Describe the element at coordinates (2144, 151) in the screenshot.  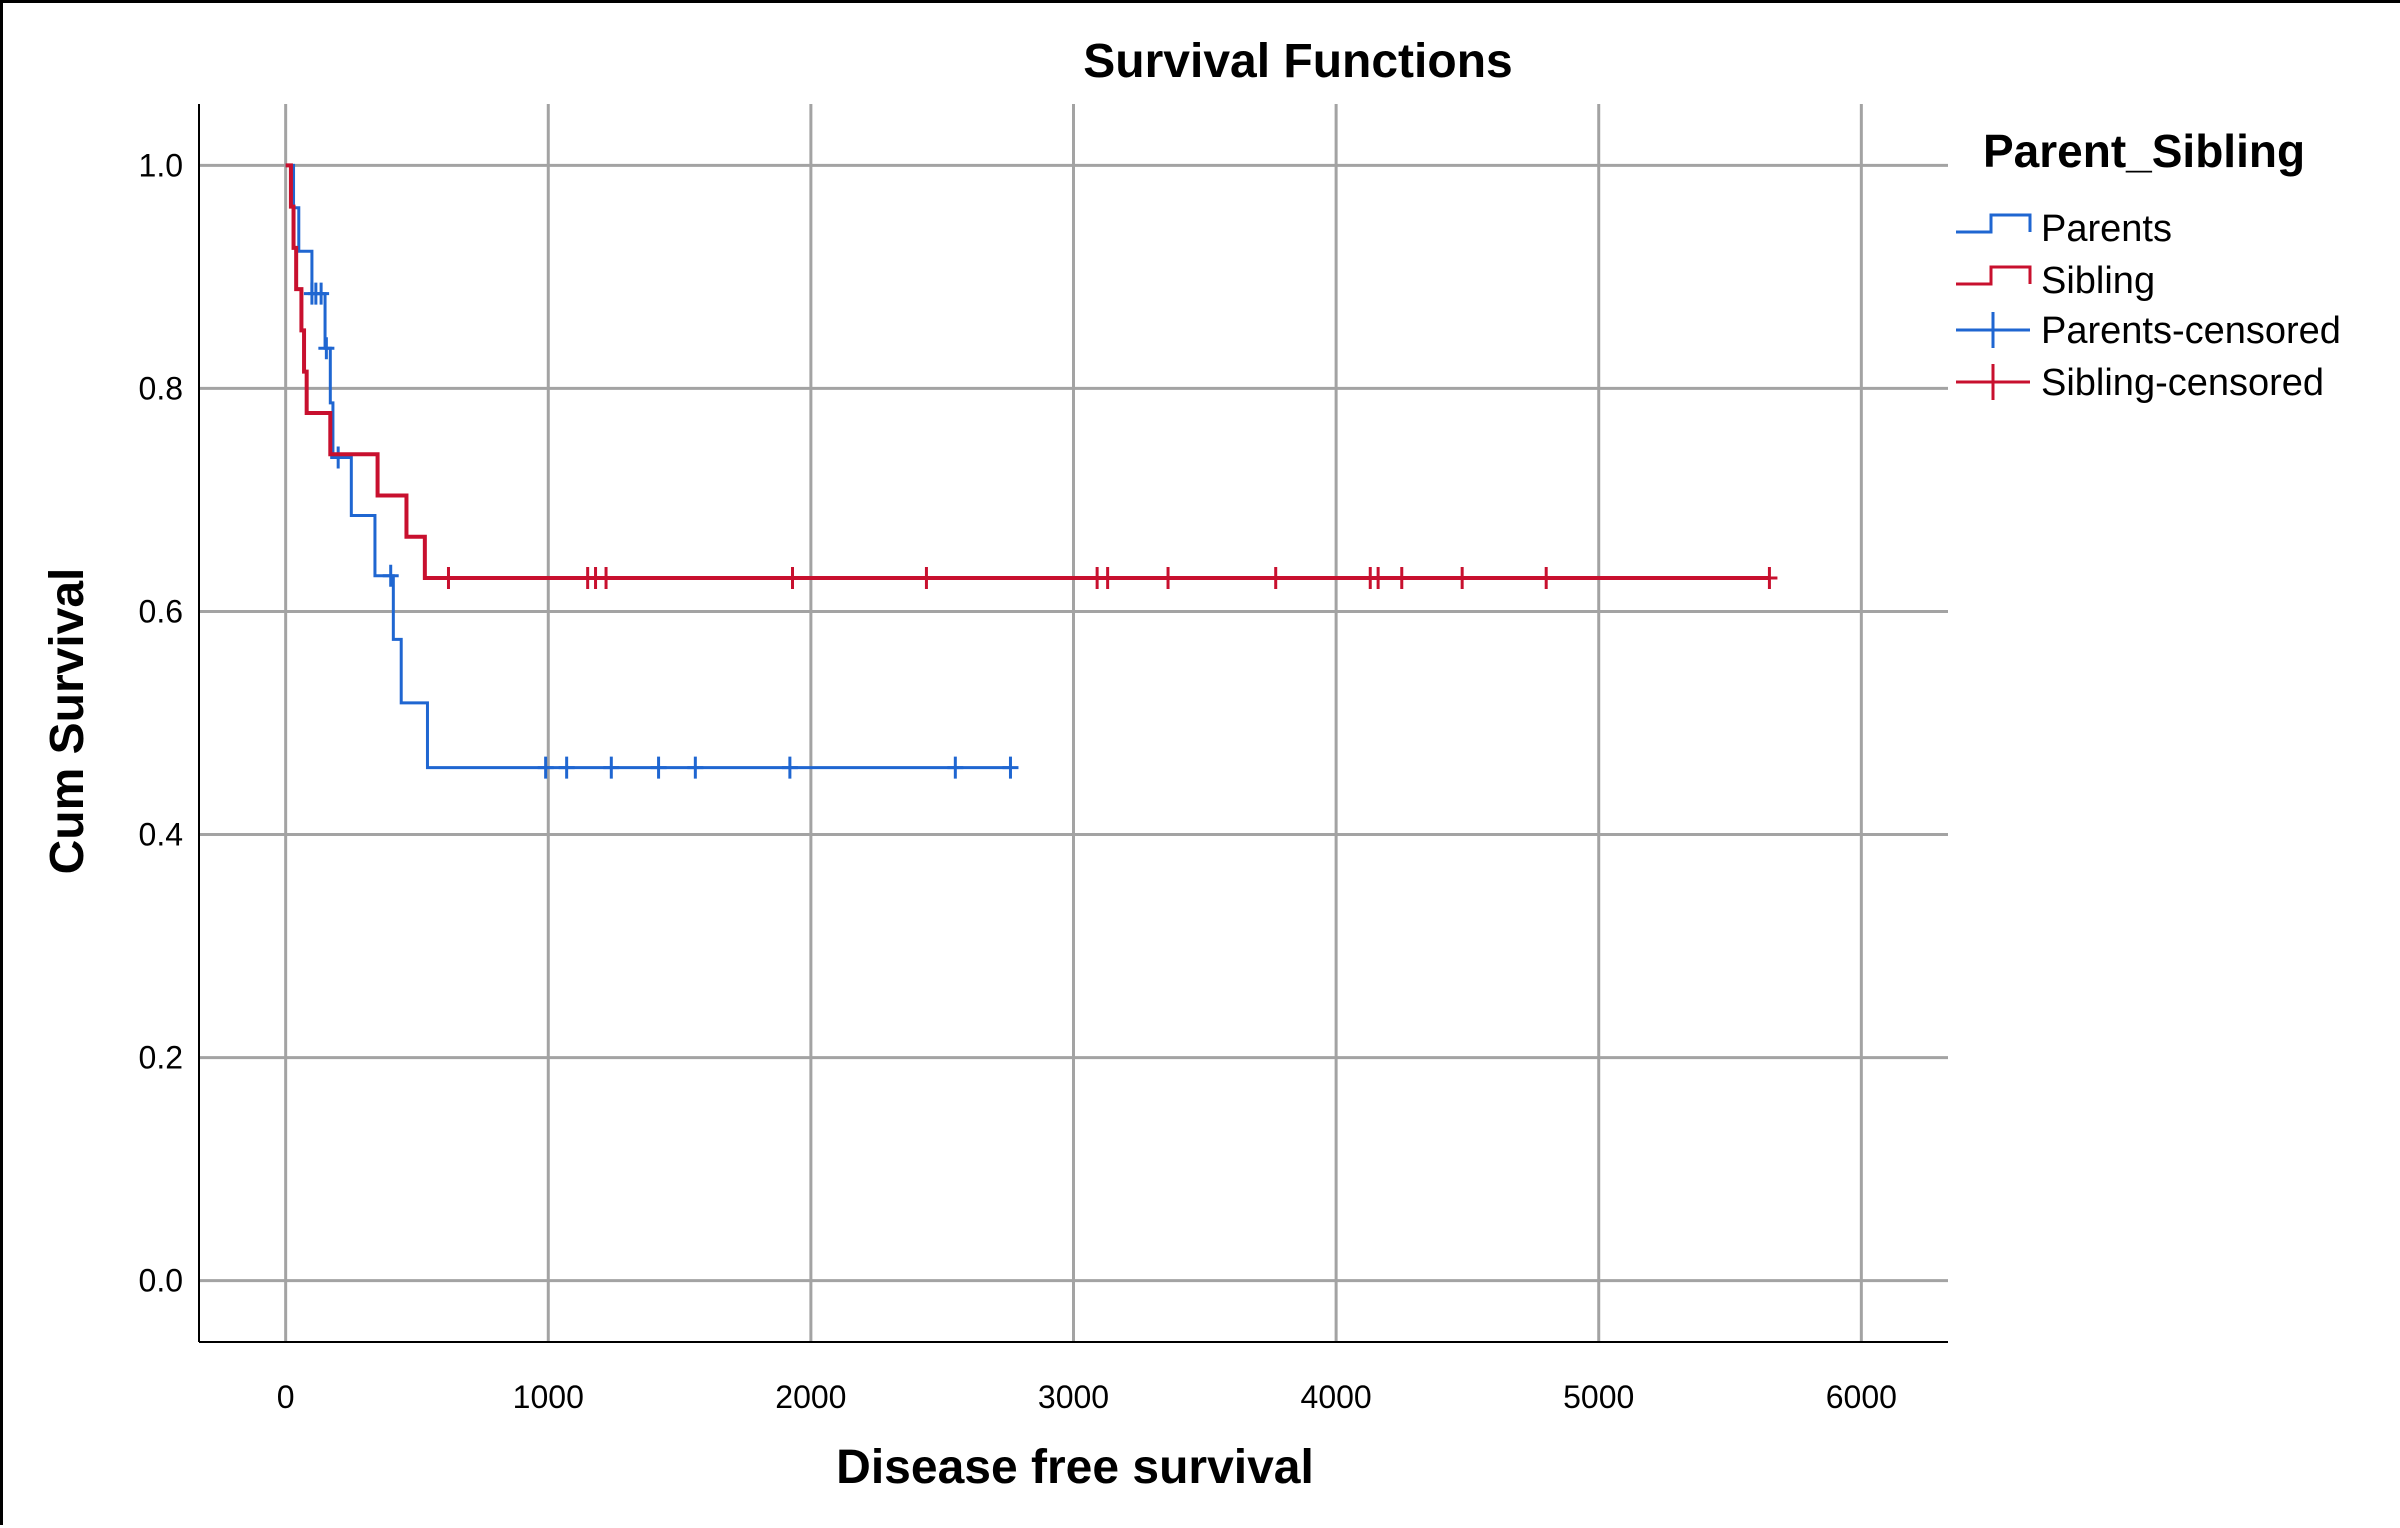
I see `legend-title: Parent_Sibling` at that location.